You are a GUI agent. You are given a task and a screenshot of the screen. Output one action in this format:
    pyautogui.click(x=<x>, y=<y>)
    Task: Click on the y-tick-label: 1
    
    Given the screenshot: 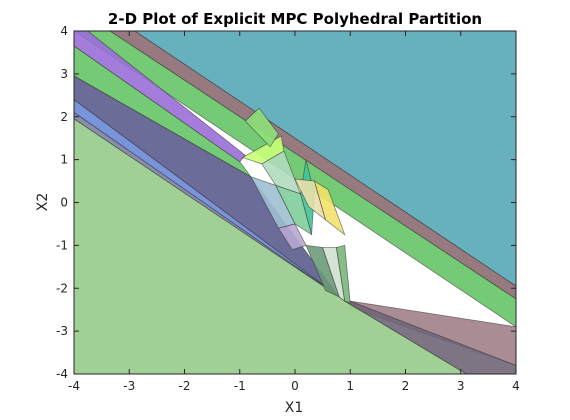 What is the action you would take?
    pyautogui.click(x=64, y=160)
    